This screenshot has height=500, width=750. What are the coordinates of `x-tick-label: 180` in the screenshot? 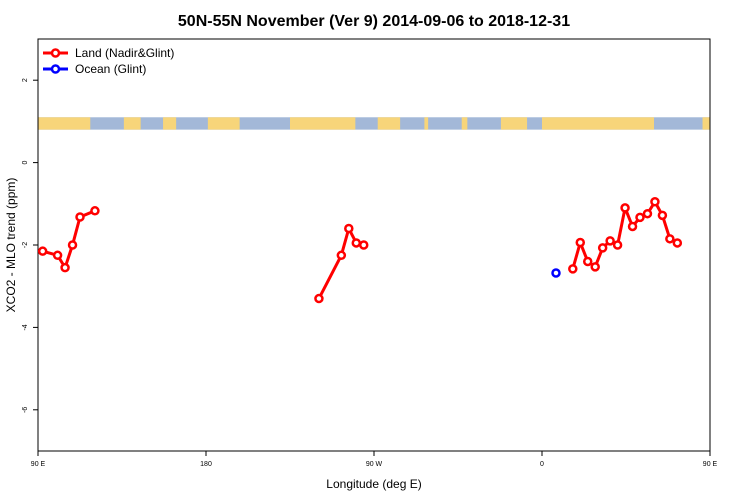 It's located at (206, 464).